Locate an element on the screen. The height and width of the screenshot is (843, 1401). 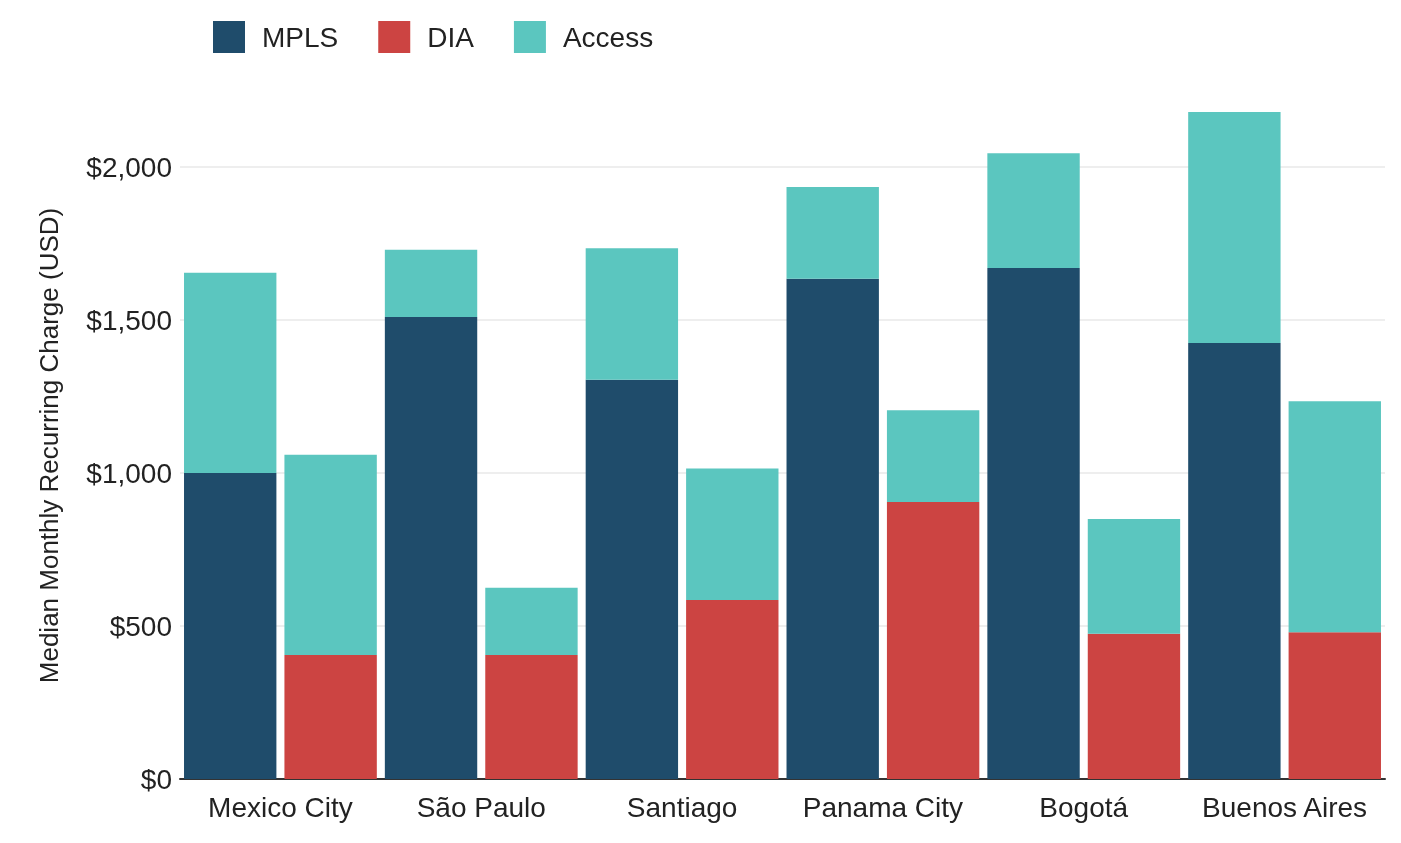
y-tick-label: $2,000 is located at coordinates (129, 167).